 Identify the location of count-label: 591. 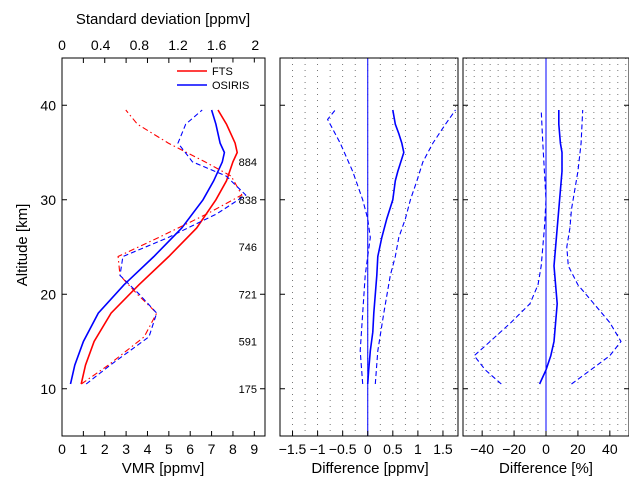
(248, 343).